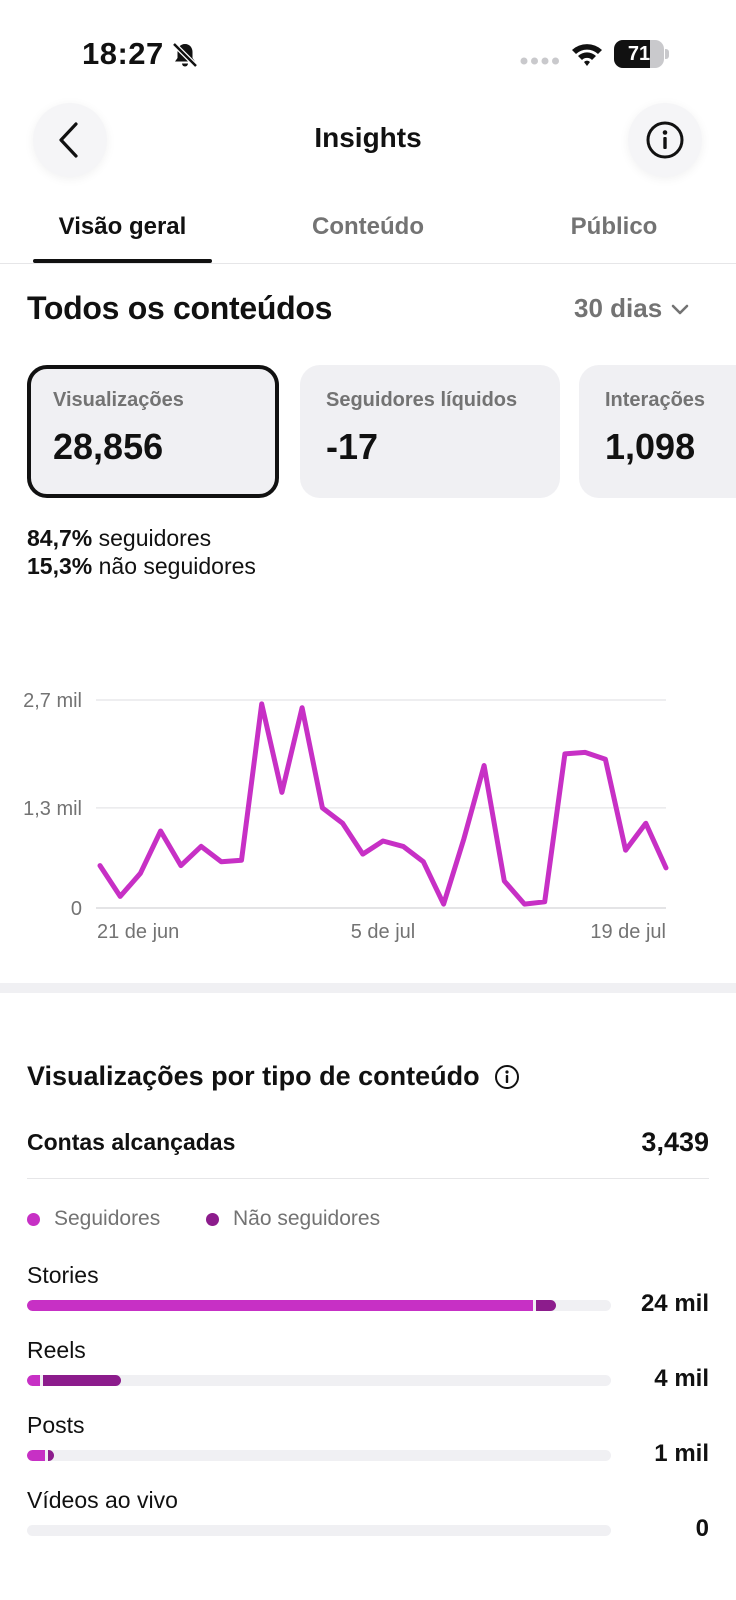 This screenshot has width=736, height=1600. Describe the element at coordinates (155, 538) in the screenshot. I see `followers-text: seguidores` at that location.